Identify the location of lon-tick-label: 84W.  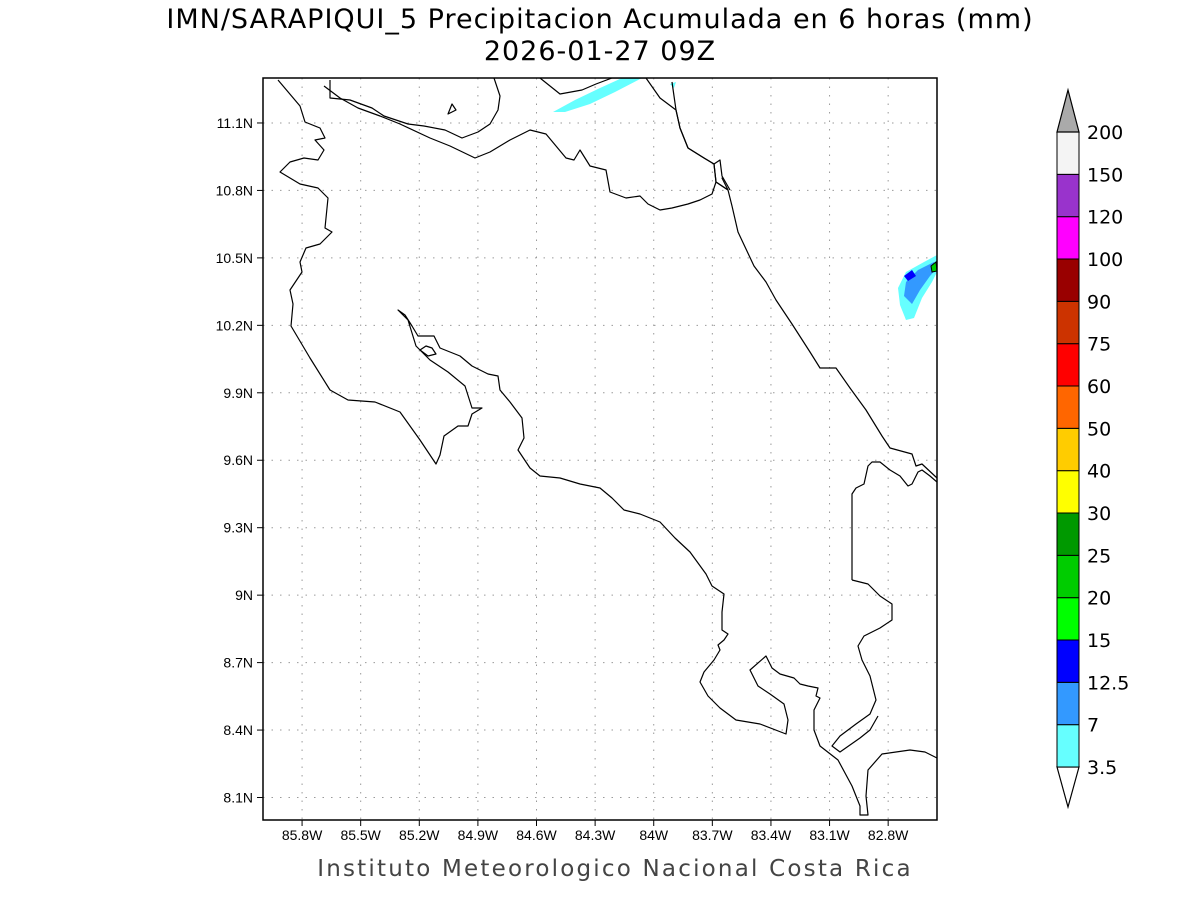
(654, 835).